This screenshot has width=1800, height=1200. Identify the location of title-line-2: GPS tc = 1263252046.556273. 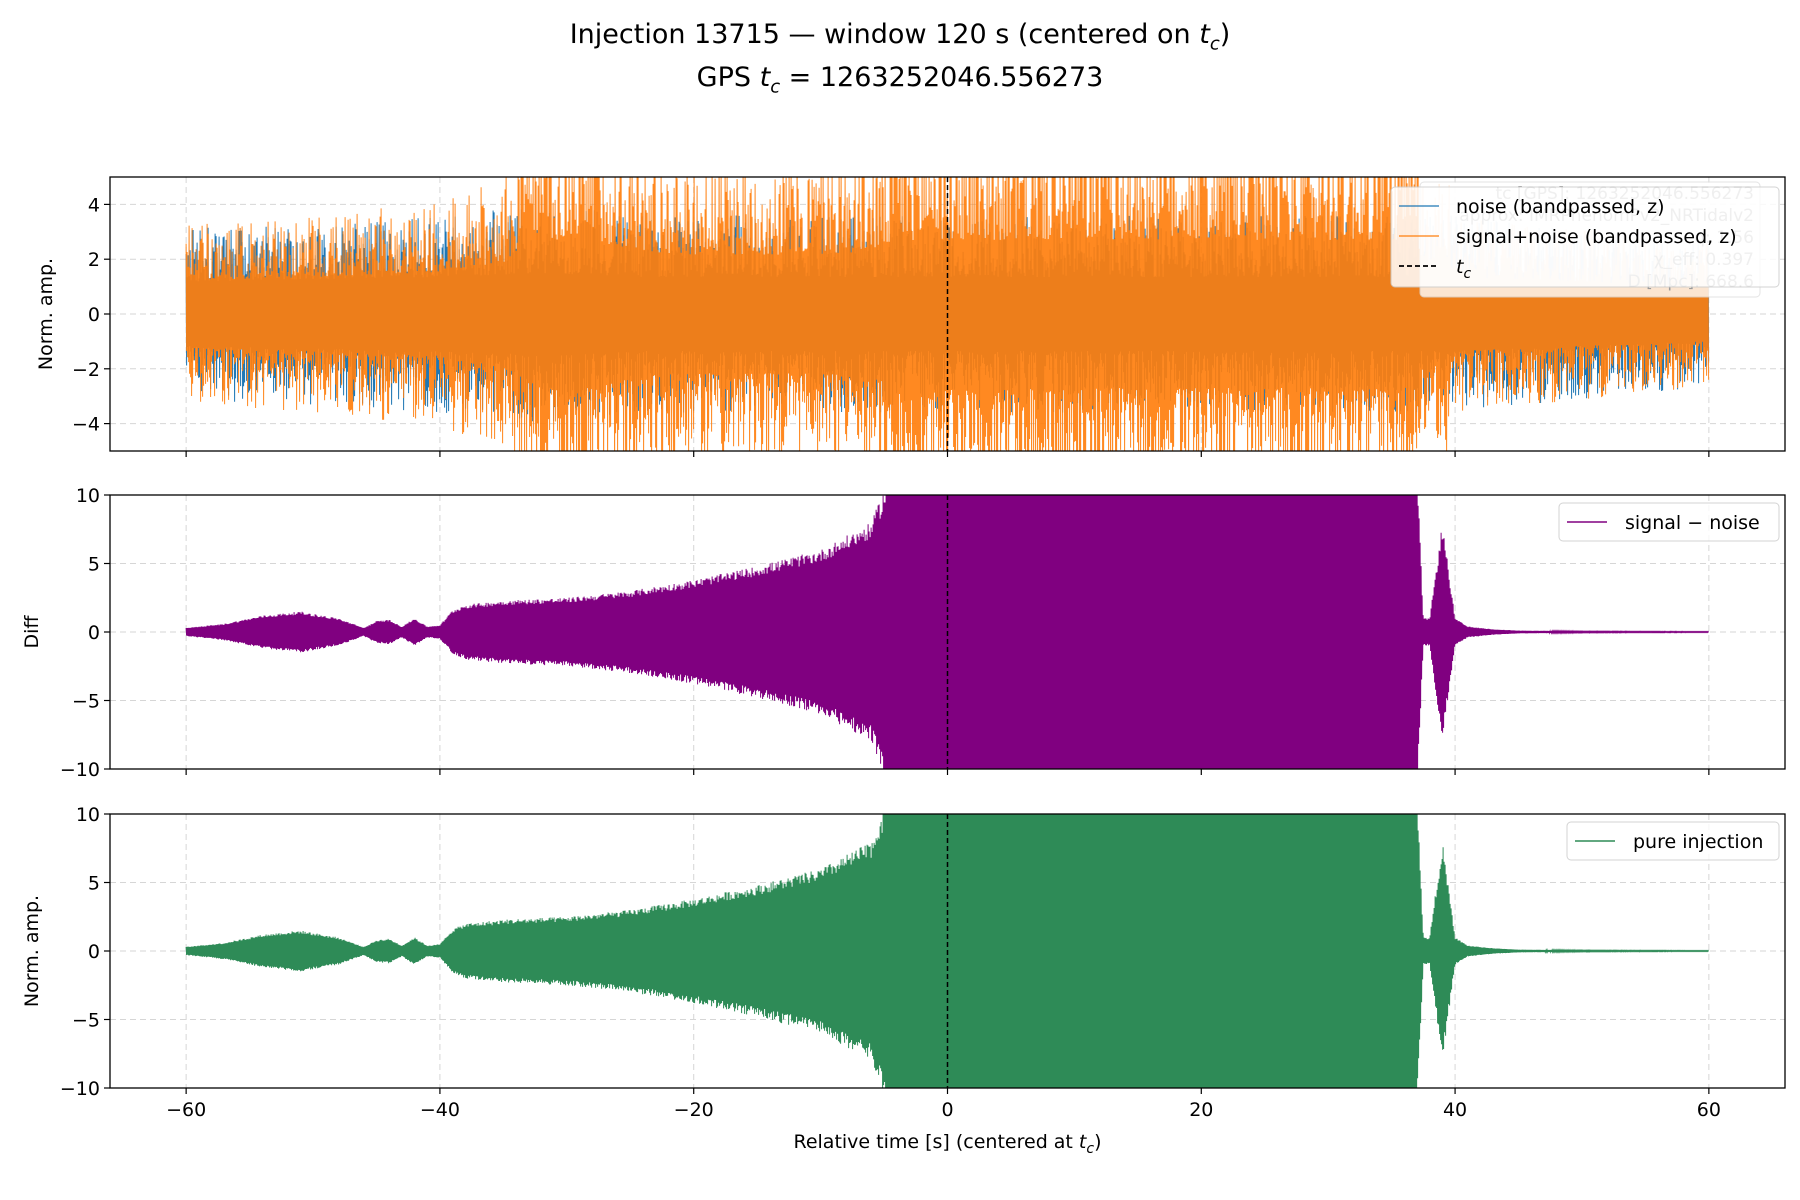
(900, 80).